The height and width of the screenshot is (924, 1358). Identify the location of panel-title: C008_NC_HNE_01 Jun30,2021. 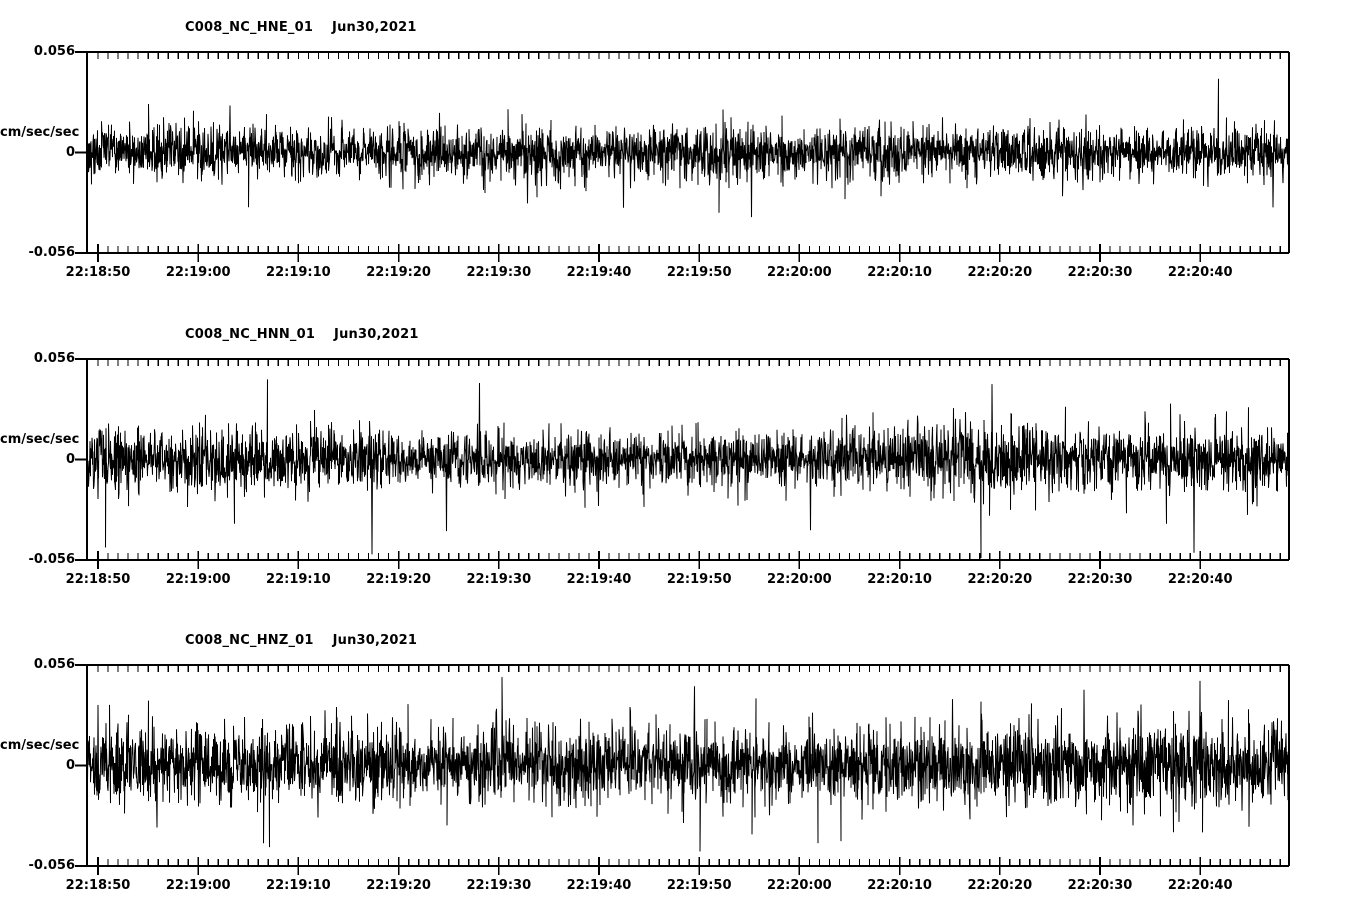
(301, 27).